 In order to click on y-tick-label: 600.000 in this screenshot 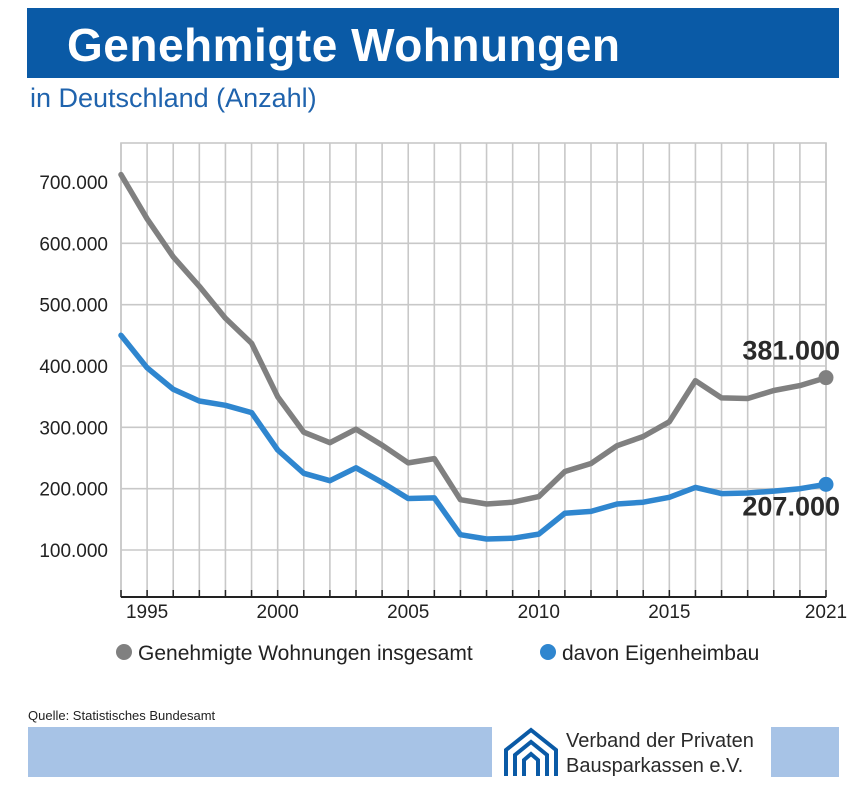, I will do `click(73, 244)`.